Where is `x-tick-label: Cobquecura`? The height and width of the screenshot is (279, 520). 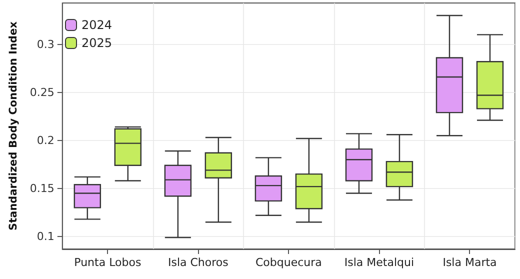
x-tick-label: Cobquecura is located at coordinates (288, 262).